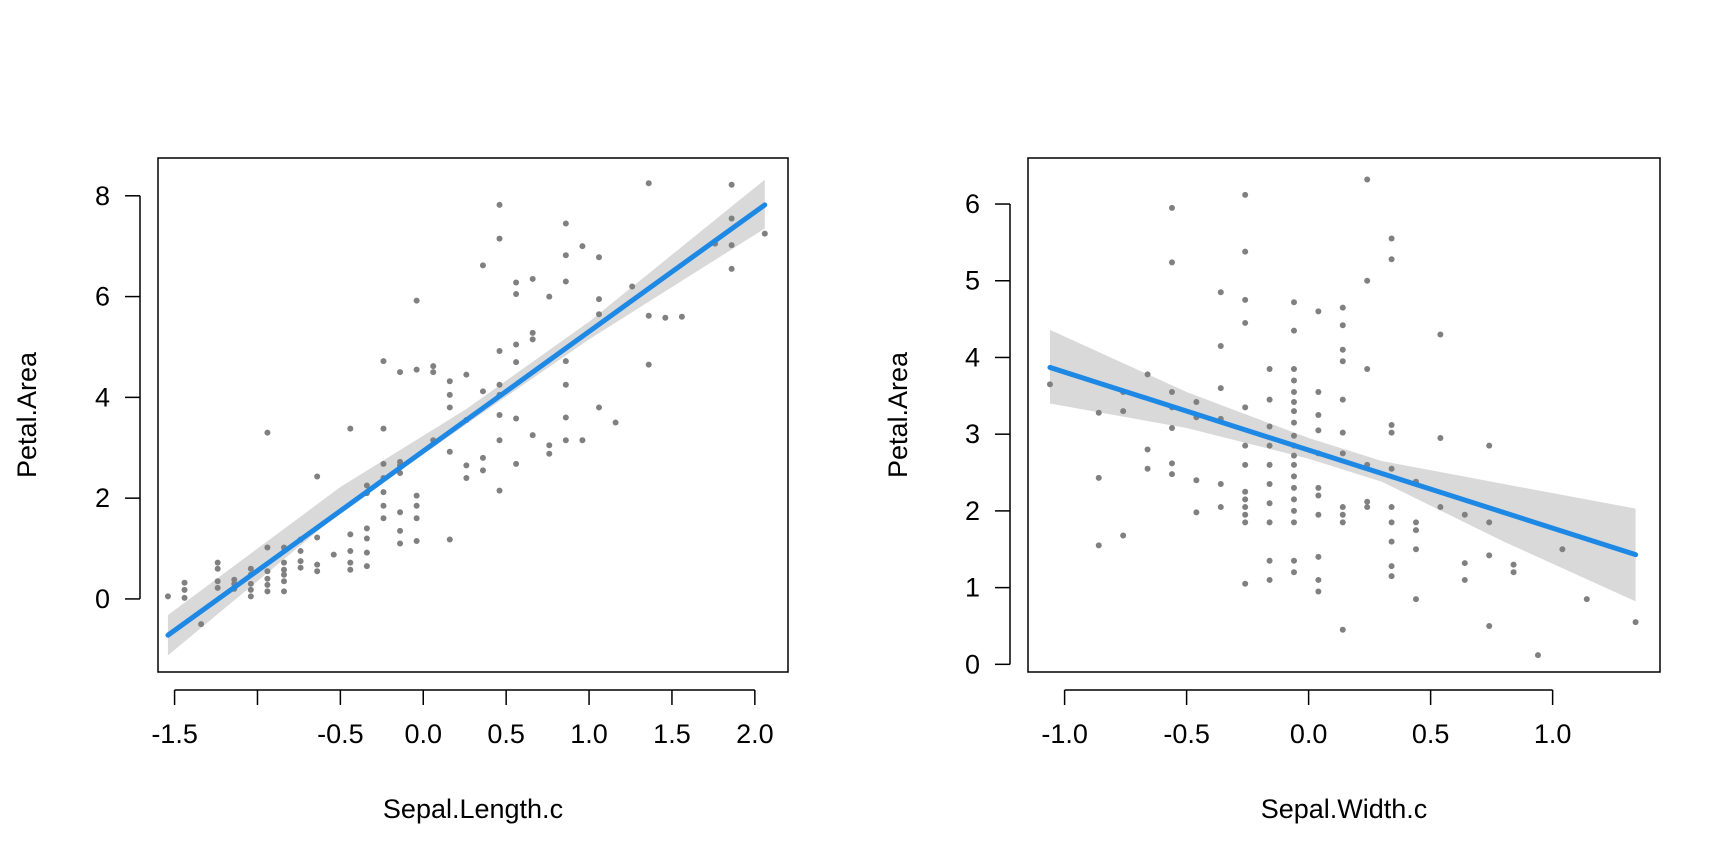 The width and height of the screenshot is (1728, 864). I want to click on x-tick-label: 1.0, so click(589, 734).